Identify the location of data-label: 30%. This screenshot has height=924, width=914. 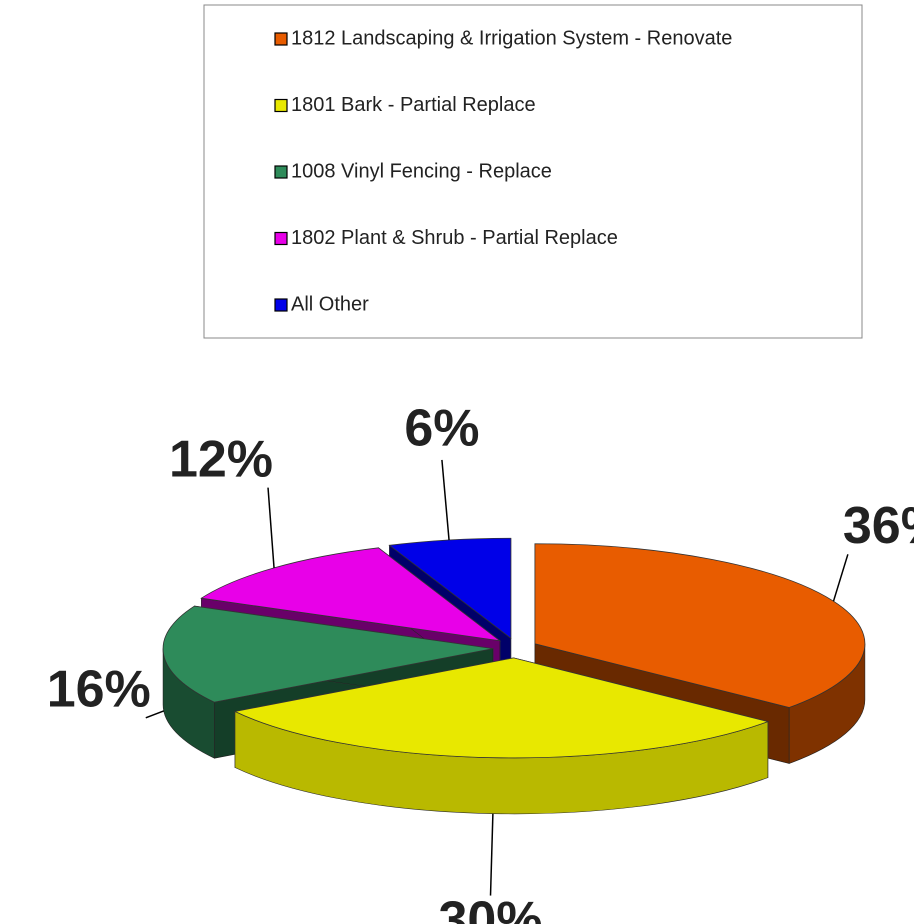
(490, 907).